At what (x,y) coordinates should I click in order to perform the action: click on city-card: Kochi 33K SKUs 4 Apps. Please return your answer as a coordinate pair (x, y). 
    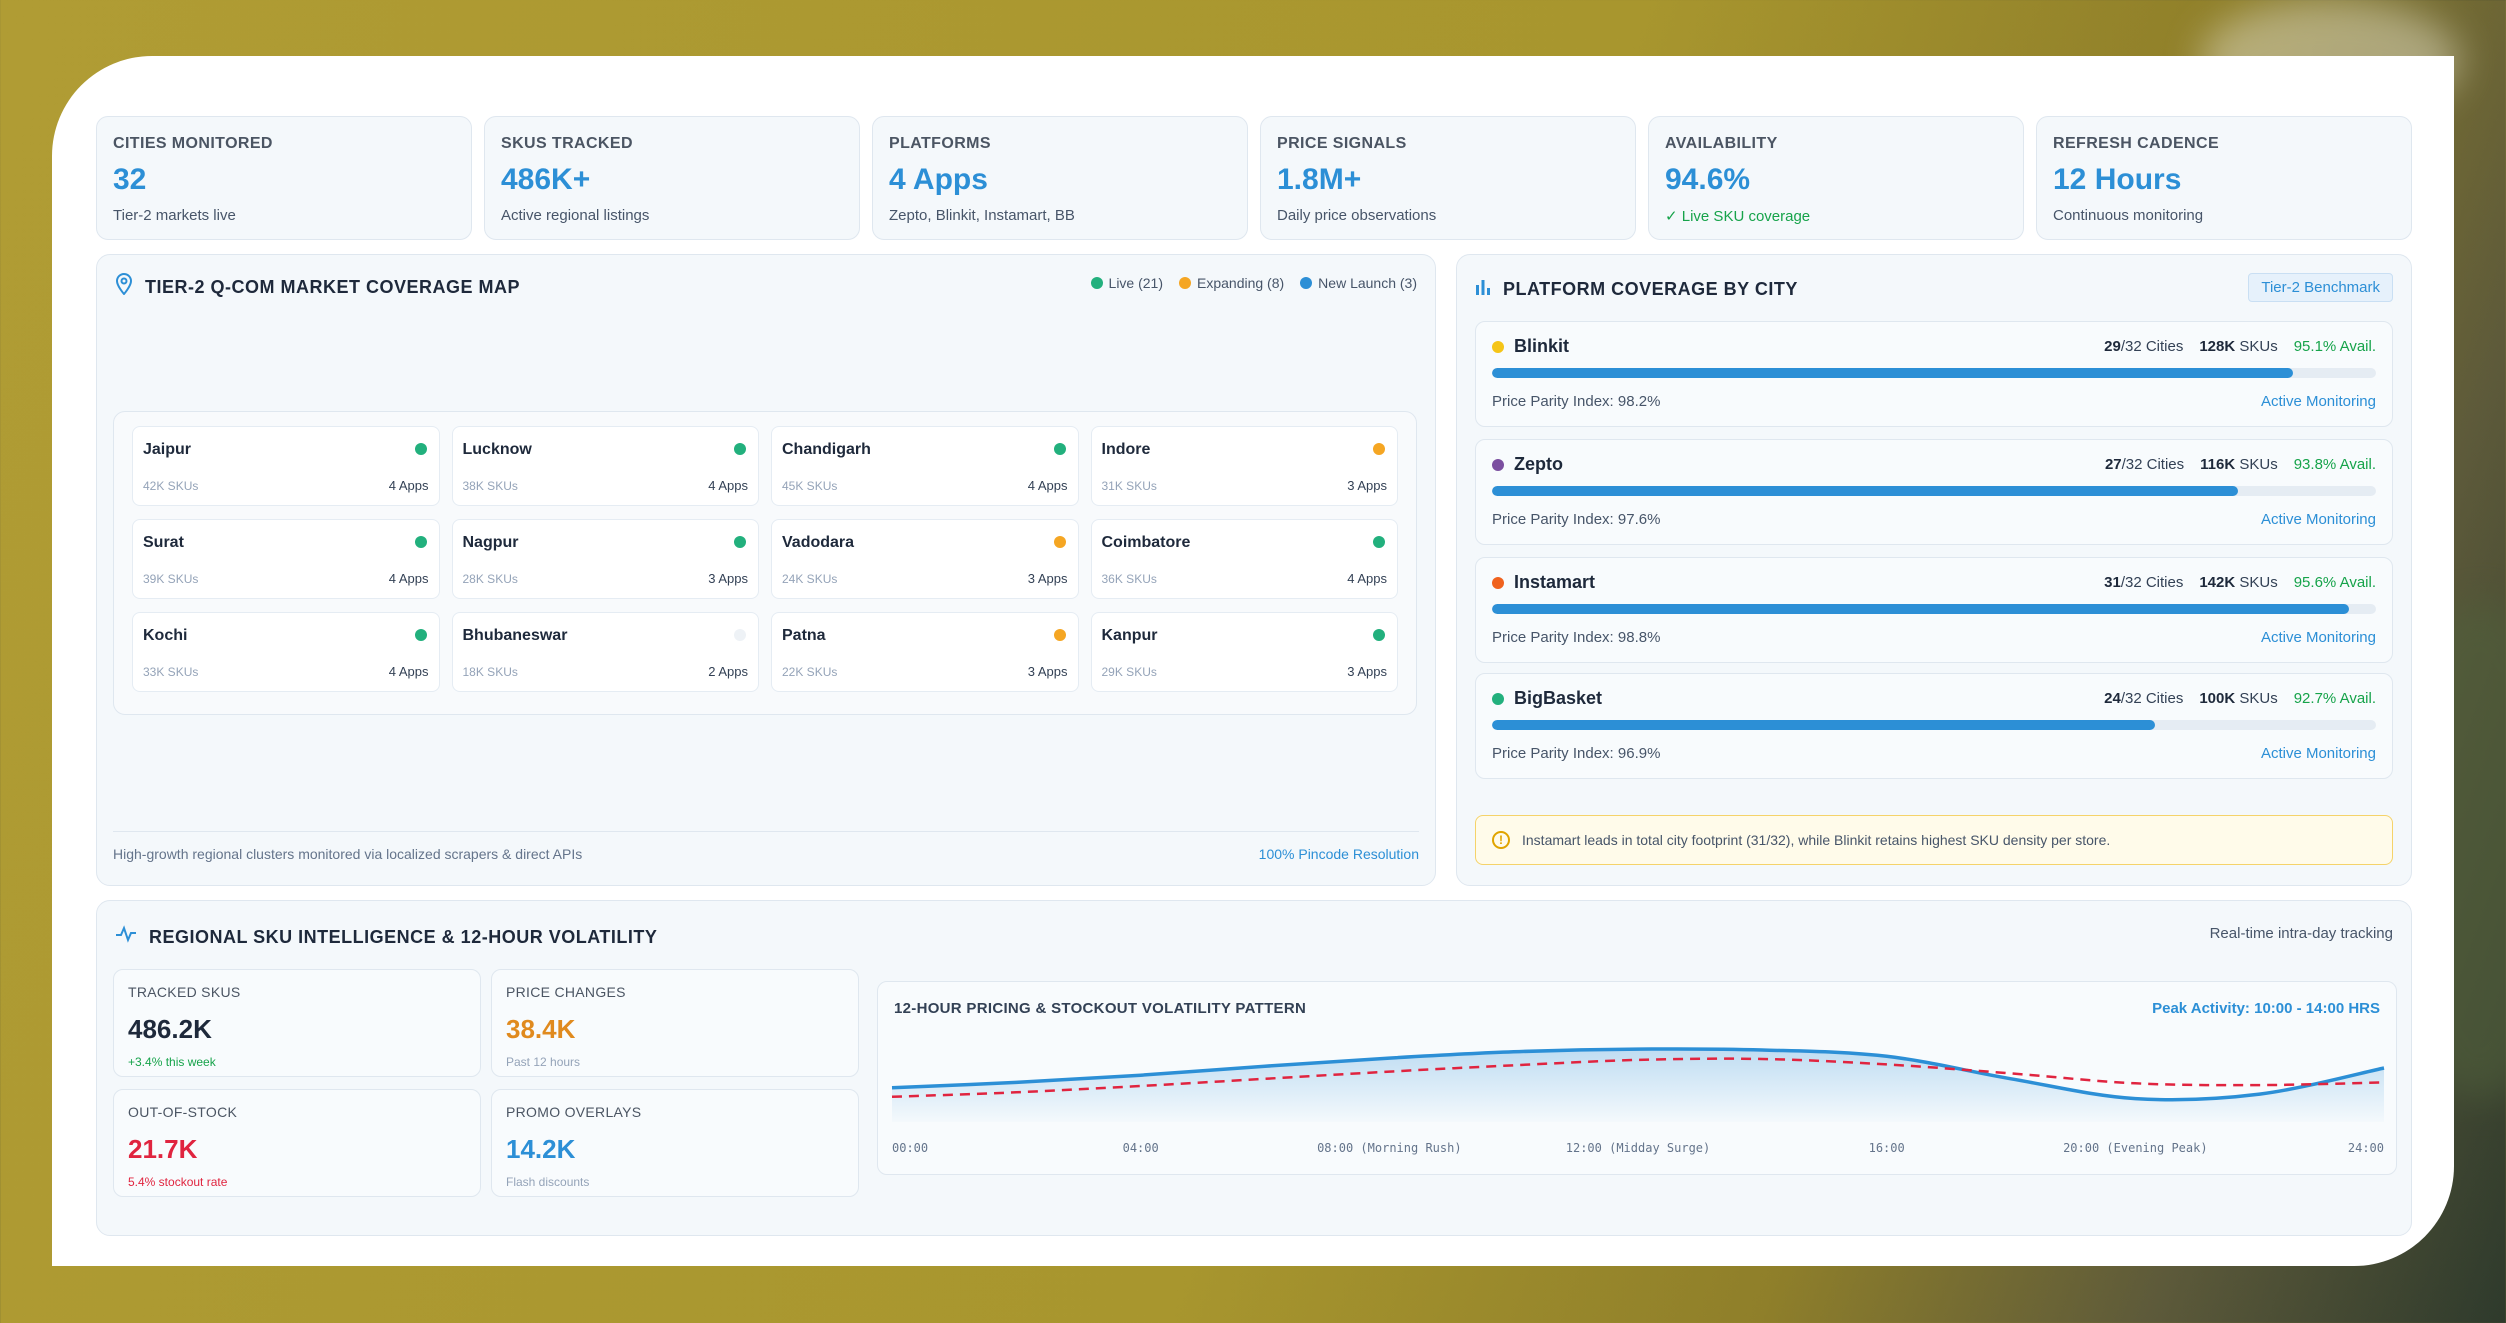
    Looking at the image, I should click on (286, 652).